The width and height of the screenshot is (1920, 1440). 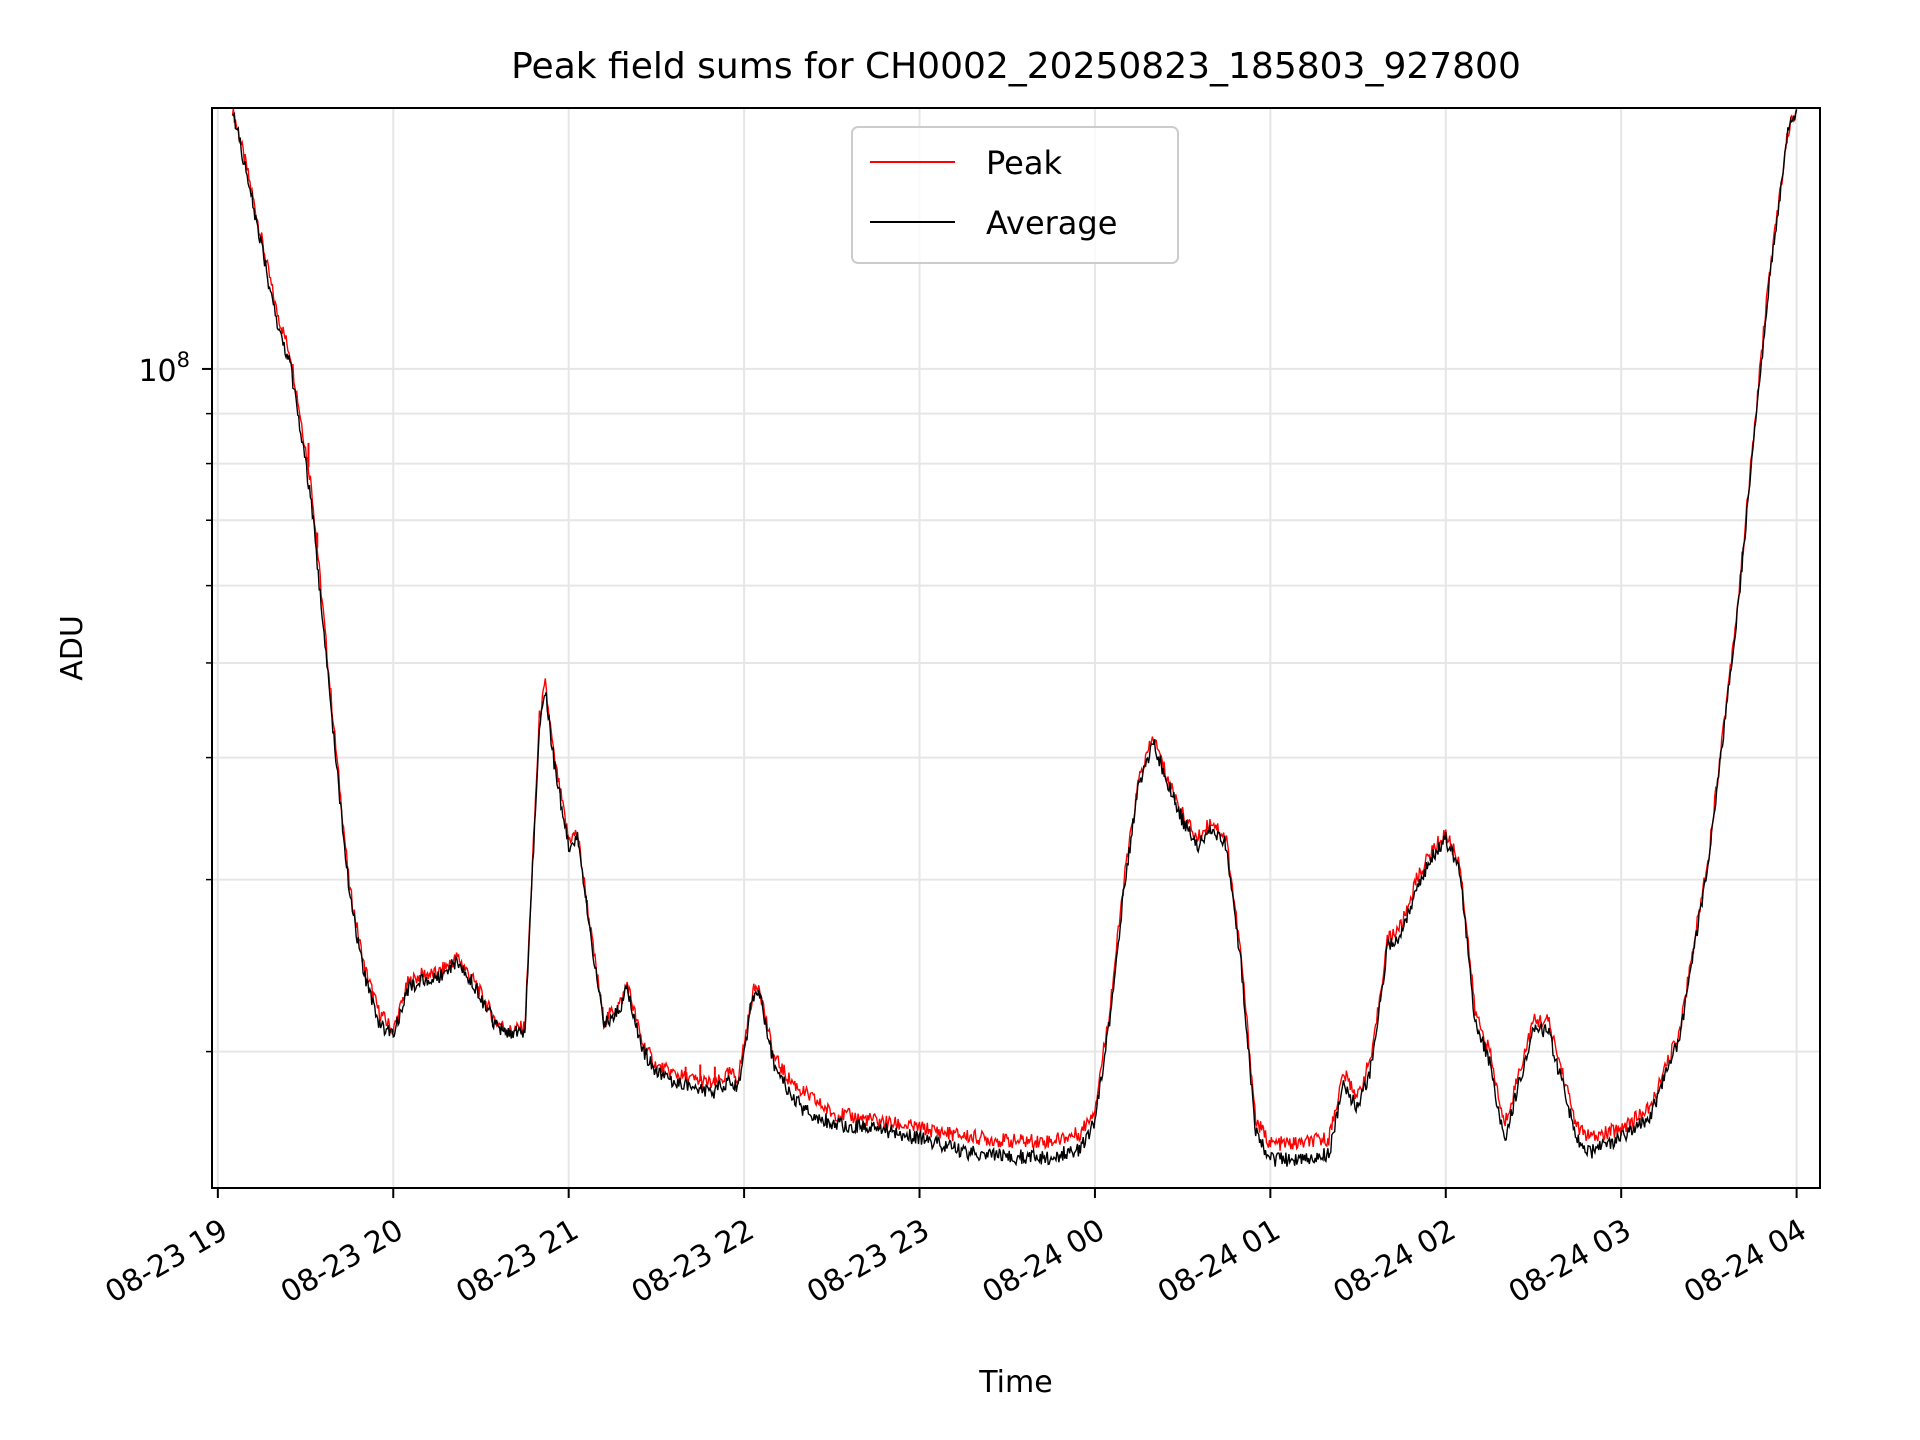 What do you see at coordinates (72, 648) in the screenshot?
I see `y-axis-label: ADU` at bounding box center [72, 648].